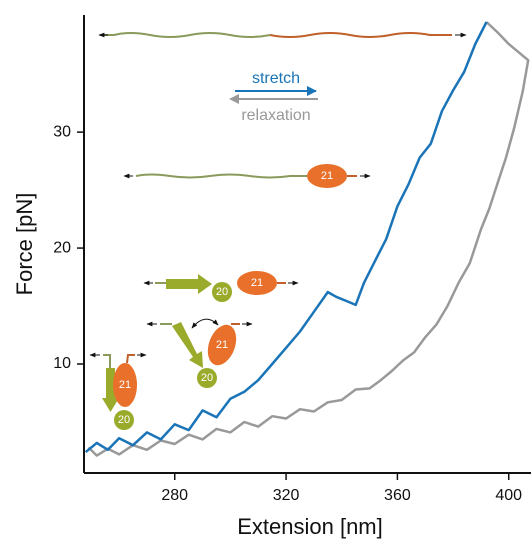  What do you see at coordinates (310, 526) in the screenshot?
I see `x-axis-label: Extension [nm]` at bounding box center [310, 526].